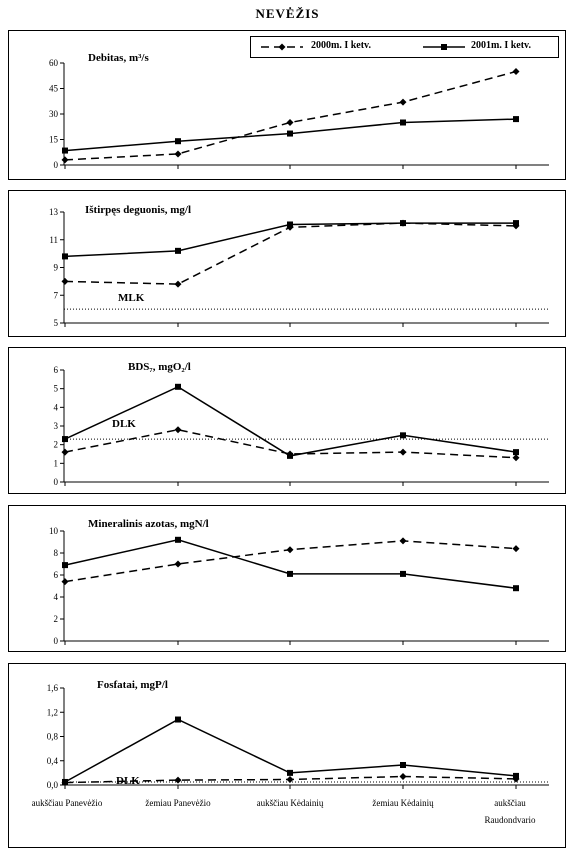  Describe the element at coordinates (128, 781) in the screenshot. I see `reference-label: DLK` at that location.